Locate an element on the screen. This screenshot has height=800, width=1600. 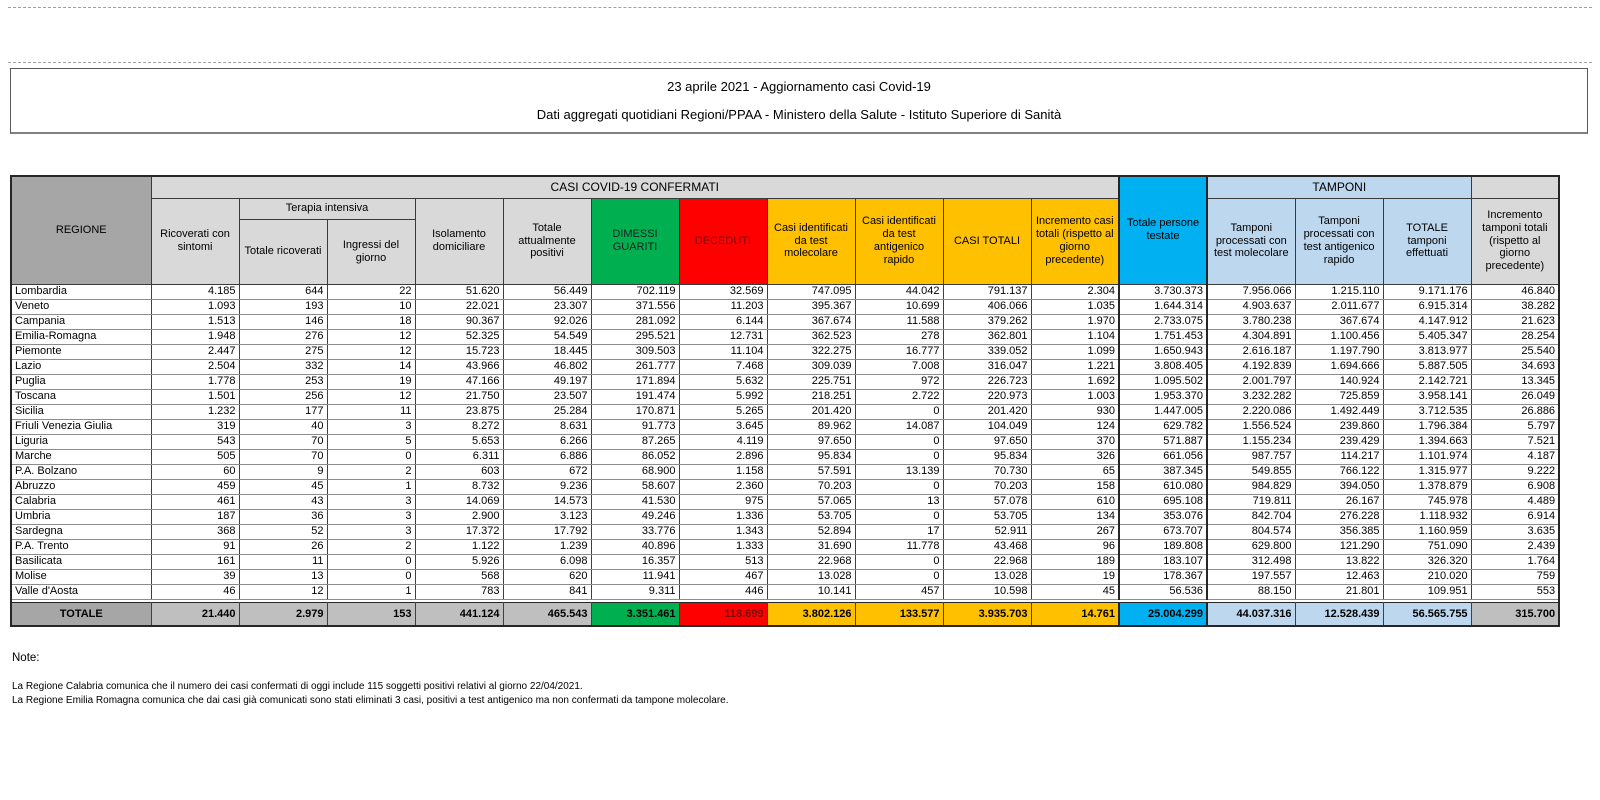
data-cell: 201.420 is located at coordinates (811, 411).